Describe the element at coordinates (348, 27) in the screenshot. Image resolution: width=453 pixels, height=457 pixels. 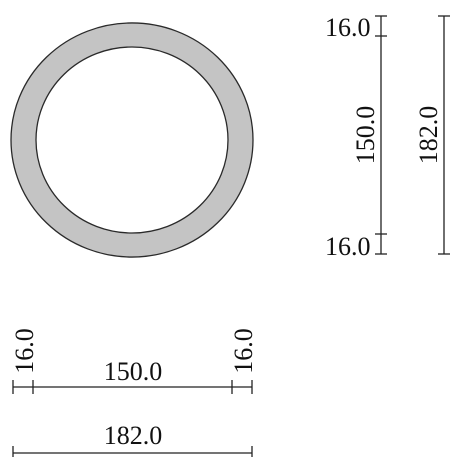
I see `right-top-wall-label: 16.0` at that location.